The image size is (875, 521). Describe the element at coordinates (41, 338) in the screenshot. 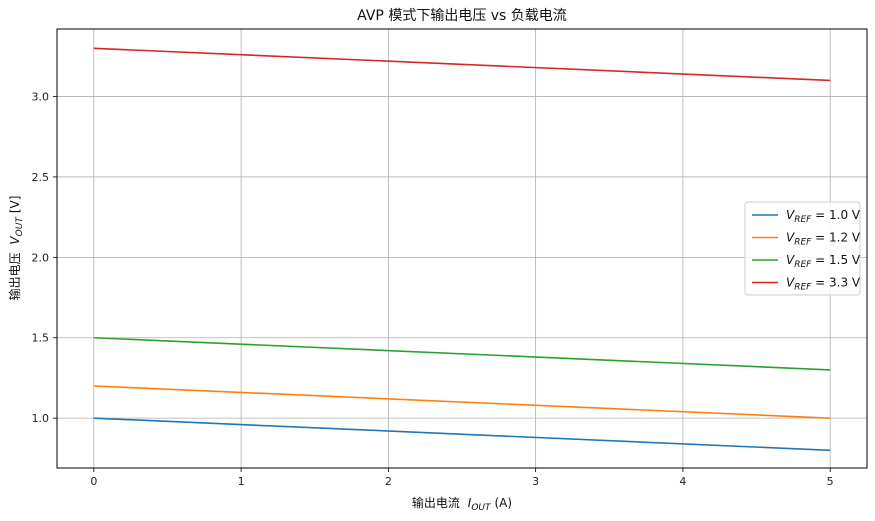

I see `y-tick-label: 1.5` at that location.